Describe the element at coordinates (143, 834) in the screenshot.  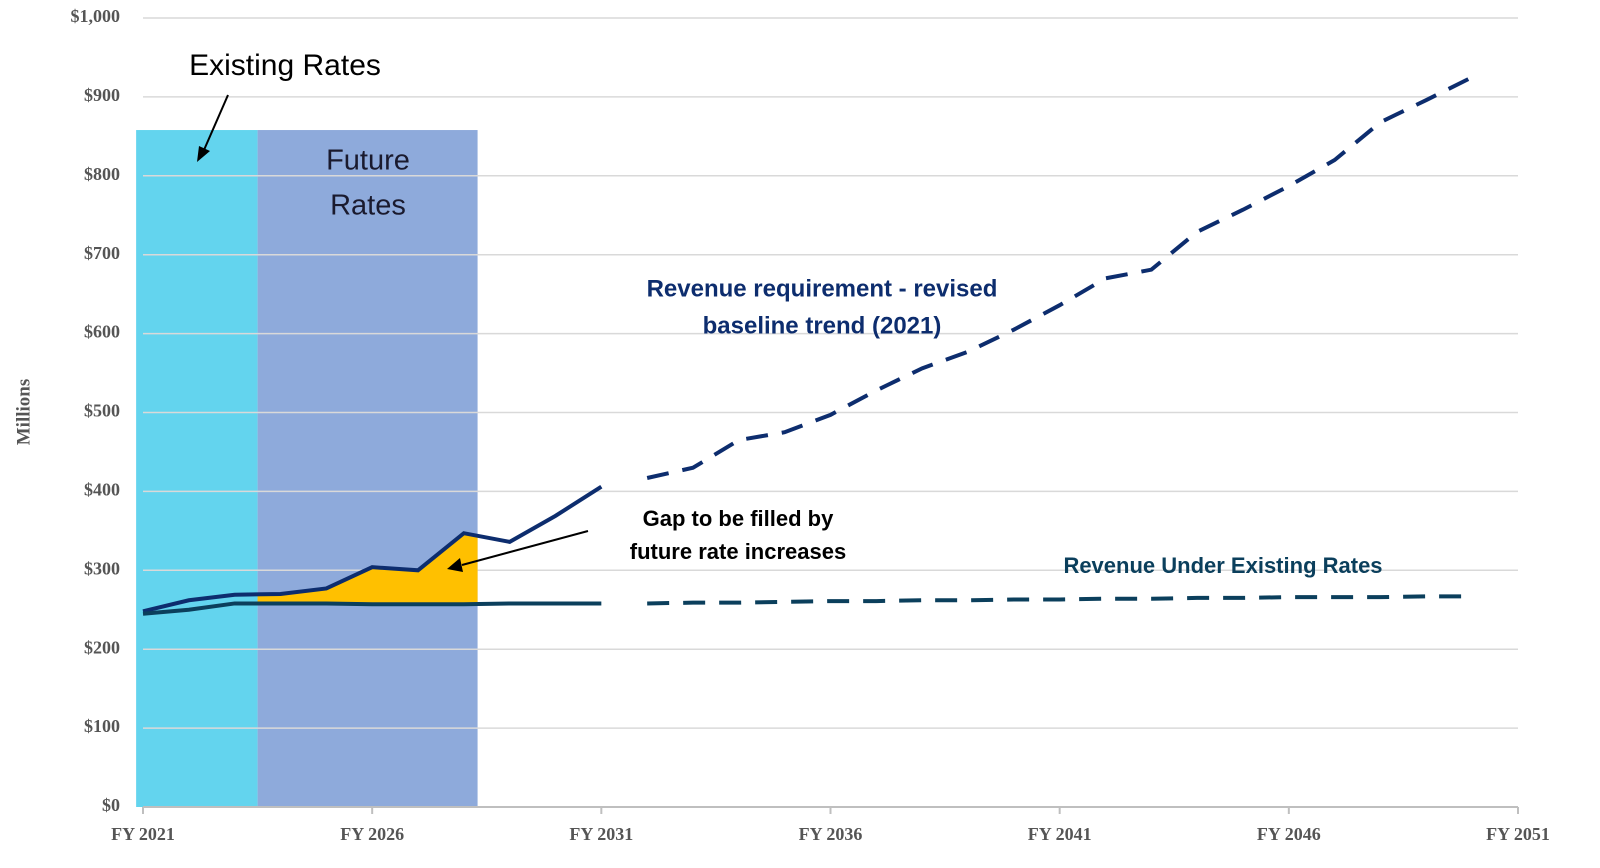
I see `x-tick-label: FY 2021` at that location.